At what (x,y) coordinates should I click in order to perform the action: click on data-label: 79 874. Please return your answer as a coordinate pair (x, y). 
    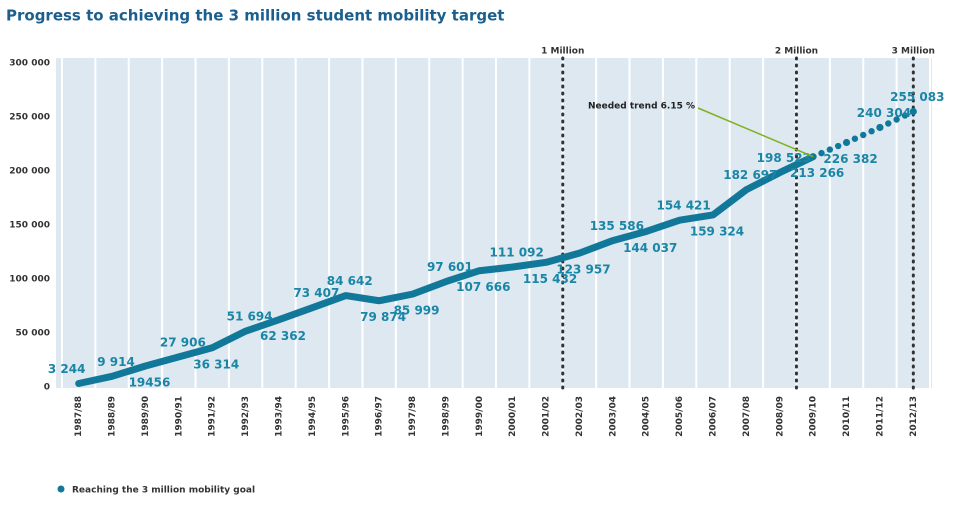
    Looking at the image, I should click on (383, 317).